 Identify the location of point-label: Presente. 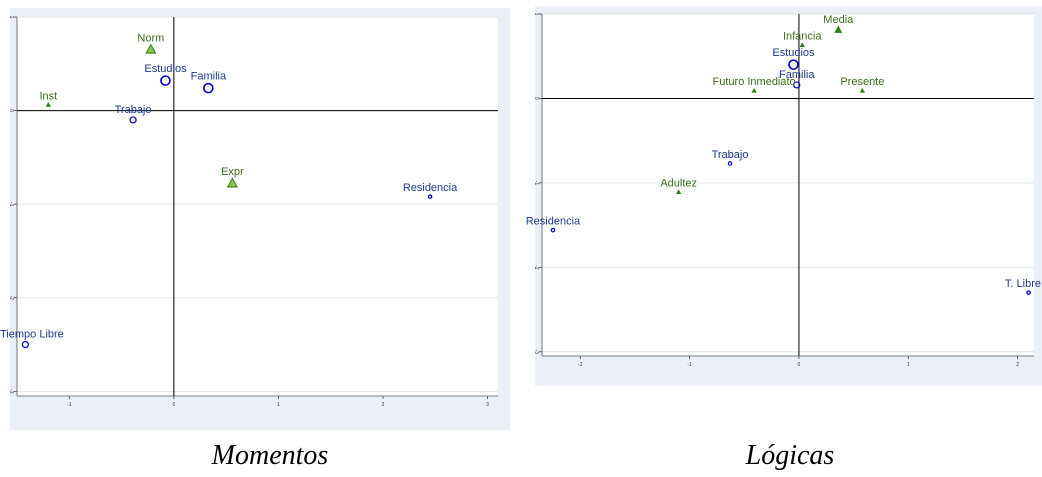
(862, 82).